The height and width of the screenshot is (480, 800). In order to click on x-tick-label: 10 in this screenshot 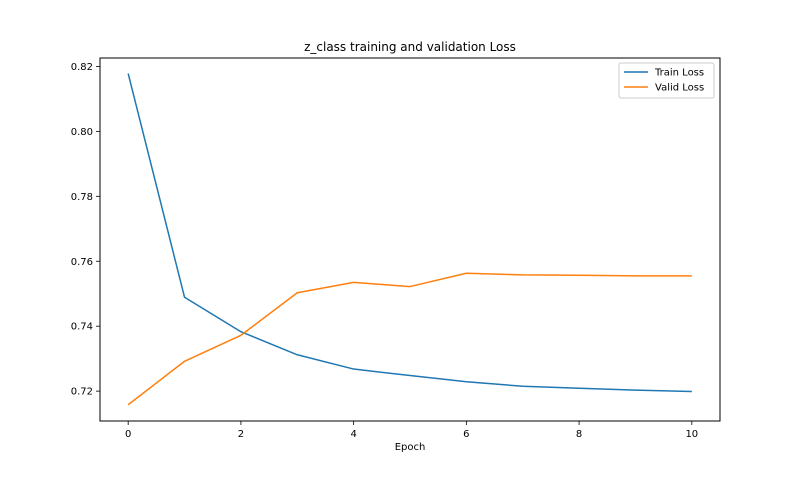, I will do `click(691, 434)`.